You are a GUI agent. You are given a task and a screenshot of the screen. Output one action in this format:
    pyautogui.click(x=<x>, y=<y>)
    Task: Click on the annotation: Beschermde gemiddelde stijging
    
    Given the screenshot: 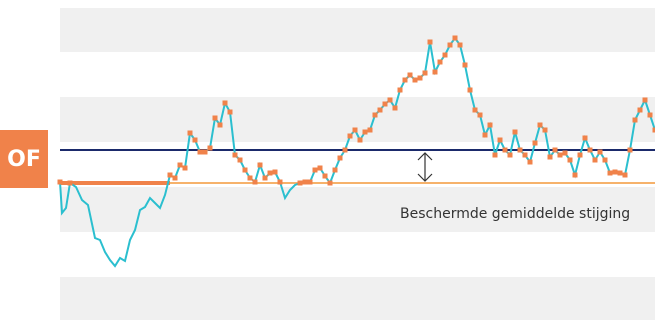 What is the action you would take?
    pyautogui.click(x=515, y=214)
    